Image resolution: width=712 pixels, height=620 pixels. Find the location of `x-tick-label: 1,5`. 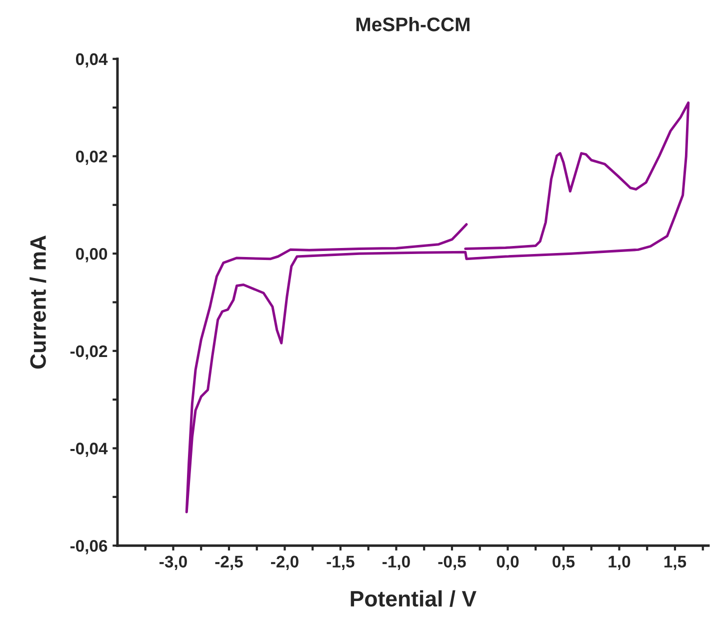

x-tick-label: 1,5 is located at coordinates (675, 563).